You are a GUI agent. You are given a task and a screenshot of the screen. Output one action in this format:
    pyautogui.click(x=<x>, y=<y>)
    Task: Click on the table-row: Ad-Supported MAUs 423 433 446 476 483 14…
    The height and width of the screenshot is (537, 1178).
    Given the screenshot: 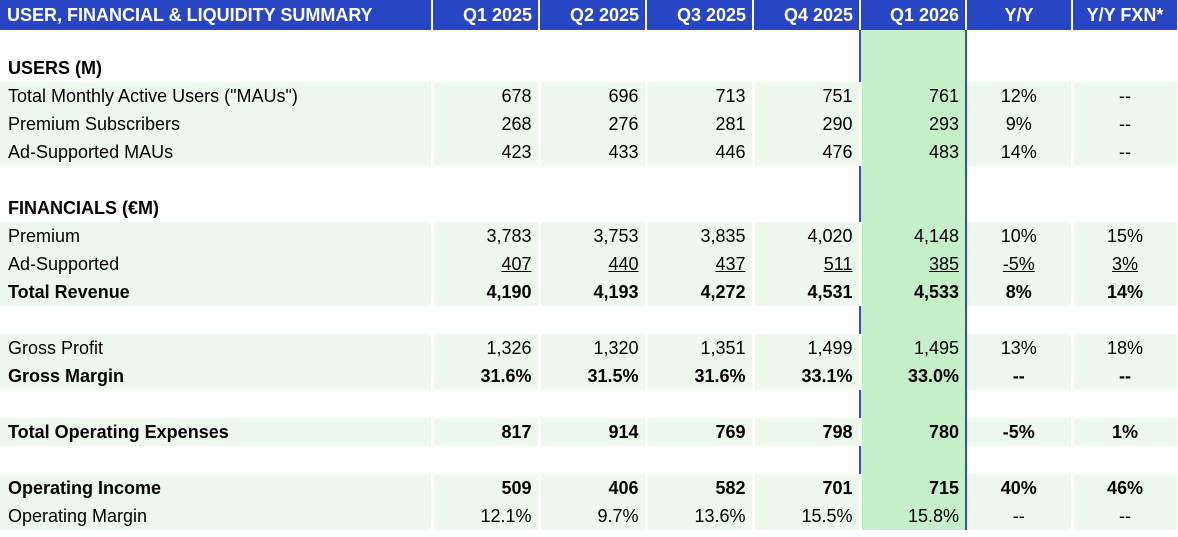 What is the action you would take?
    pyautogui.click(x=589, y=152)
    